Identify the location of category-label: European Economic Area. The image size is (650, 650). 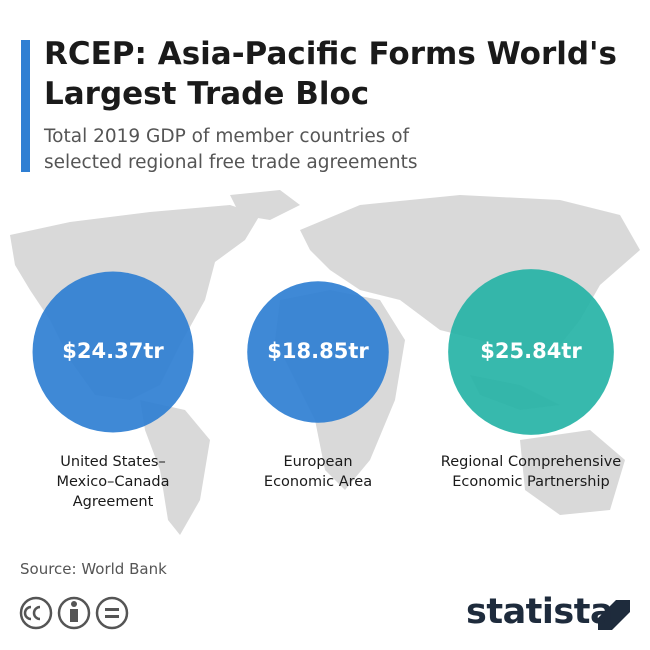
(318, 472).